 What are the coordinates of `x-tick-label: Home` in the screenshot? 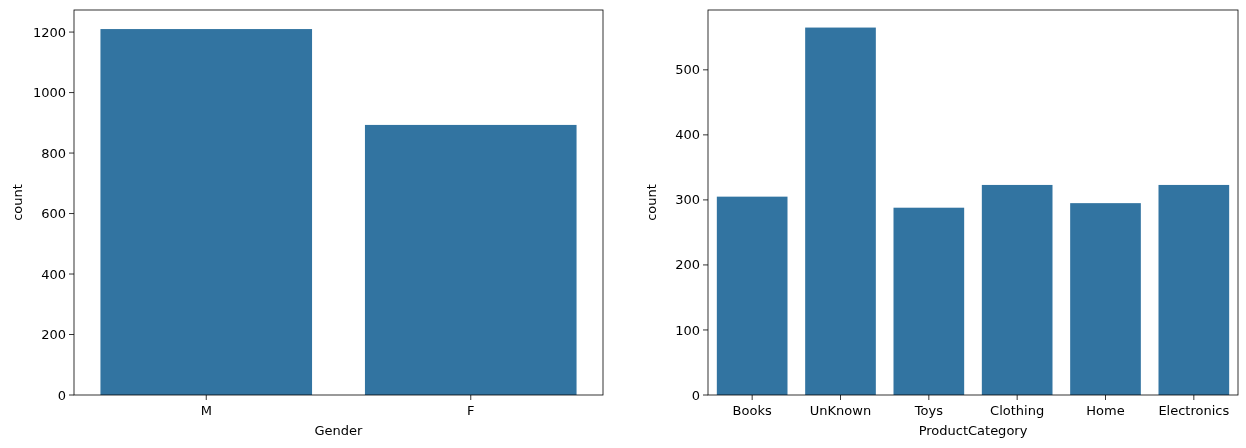 It's located at (1105, 410).